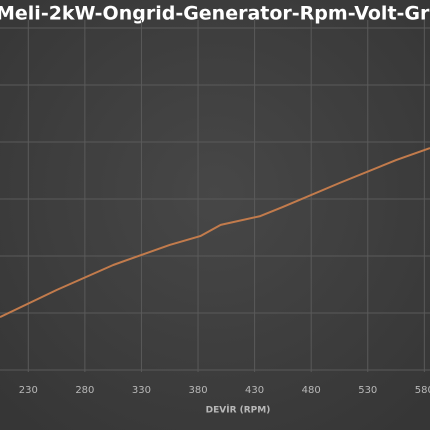 The width and height of the screenshot is (430, 430). Describe the element at coordinates (215, 14) in the screenshot. I see `chart-title: Meli-2kW-Ongrid-Generator-Rpm-Volt-Gr` at that location.